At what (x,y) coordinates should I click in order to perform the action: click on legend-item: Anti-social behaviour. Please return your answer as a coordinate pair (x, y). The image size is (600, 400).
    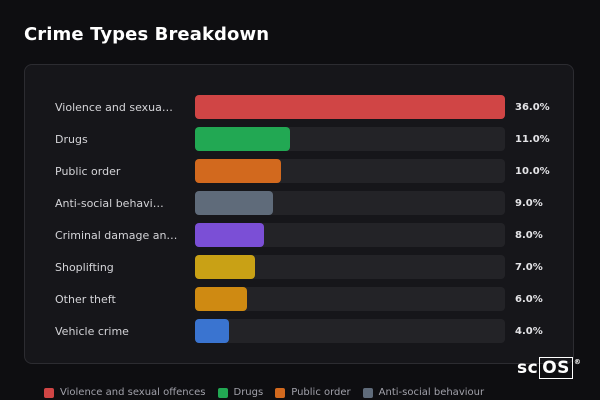
    Looking at the image, I should click on (423, 392).